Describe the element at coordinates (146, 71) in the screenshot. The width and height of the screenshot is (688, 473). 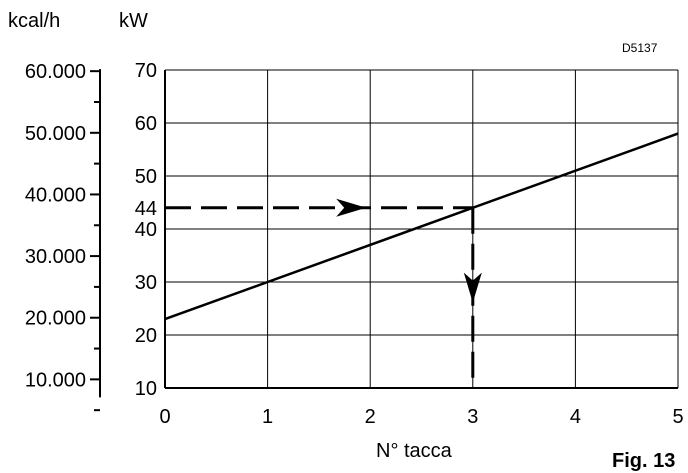
I see `kw-tick-label: 70` at that location.